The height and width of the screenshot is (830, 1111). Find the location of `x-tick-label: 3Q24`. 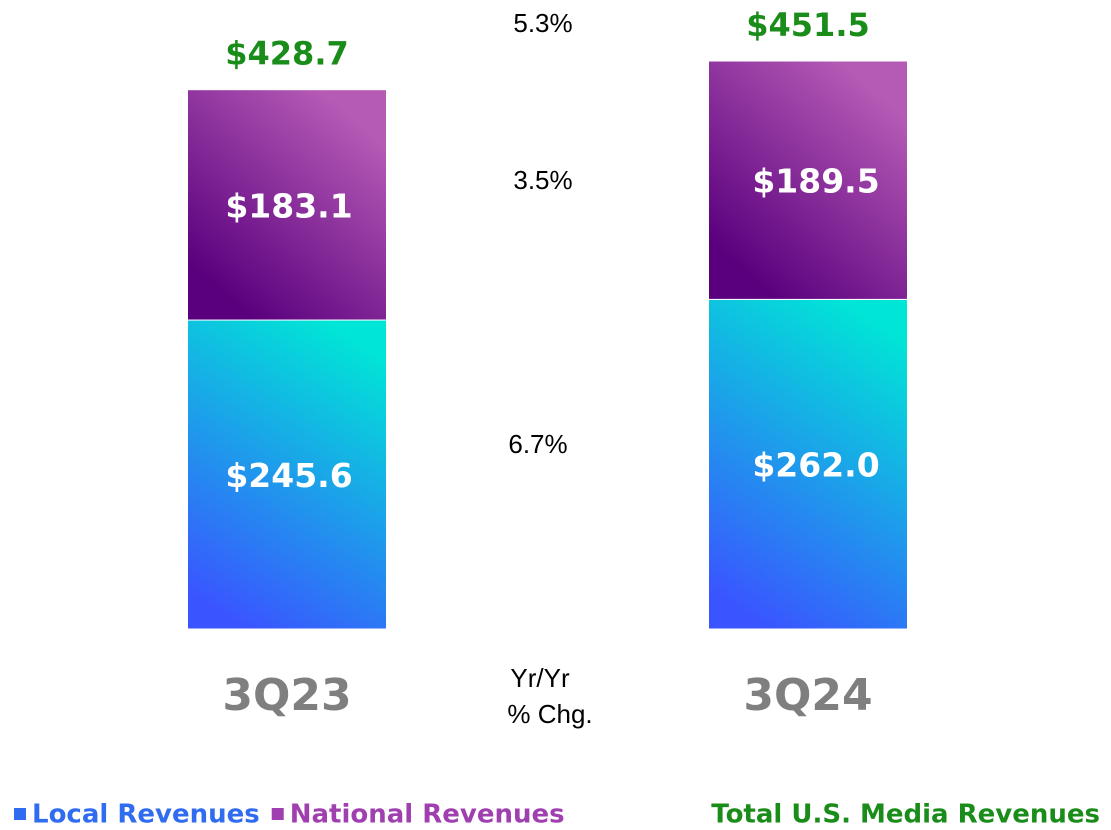

x-tick-label: 3Q24 is located at coordinates (807, 695).